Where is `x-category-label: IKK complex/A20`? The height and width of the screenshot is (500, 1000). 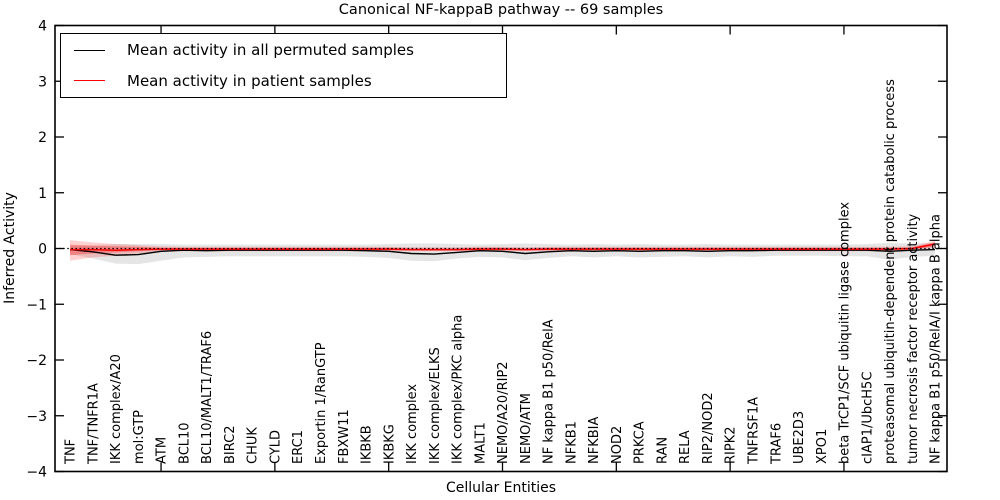 x-category-label: IKK complex/A20 is located at coordinates (116, 409).